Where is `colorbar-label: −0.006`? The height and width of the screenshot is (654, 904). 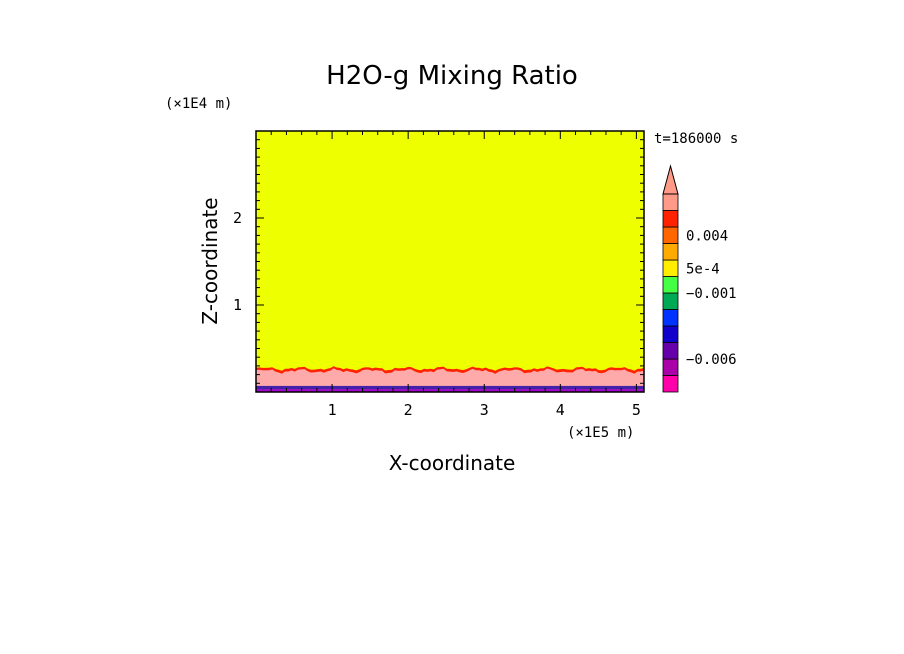
colorbar-label: −0.006 is located at coordinates (711, 360).